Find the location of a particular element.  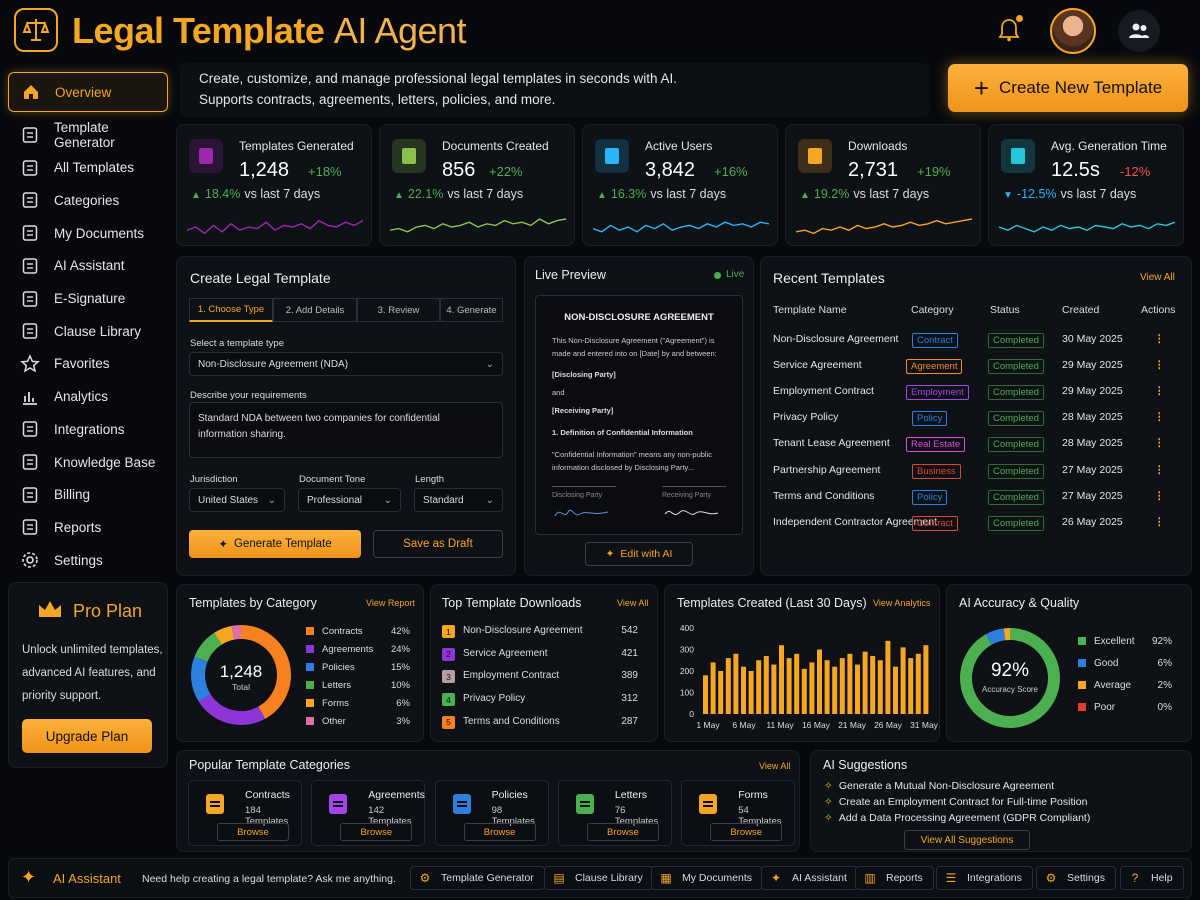

sidebar-item-clause-library: Clause Library is located at coordinates (88, 331).